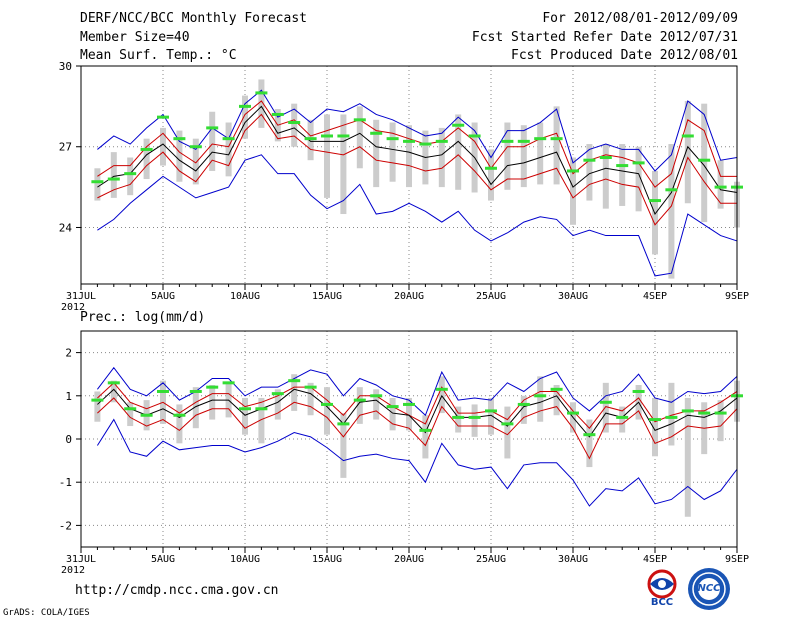 The height and width of the screenshot is (620, 800). I want to click on ncc-logo: NCC, so click(709, 589).